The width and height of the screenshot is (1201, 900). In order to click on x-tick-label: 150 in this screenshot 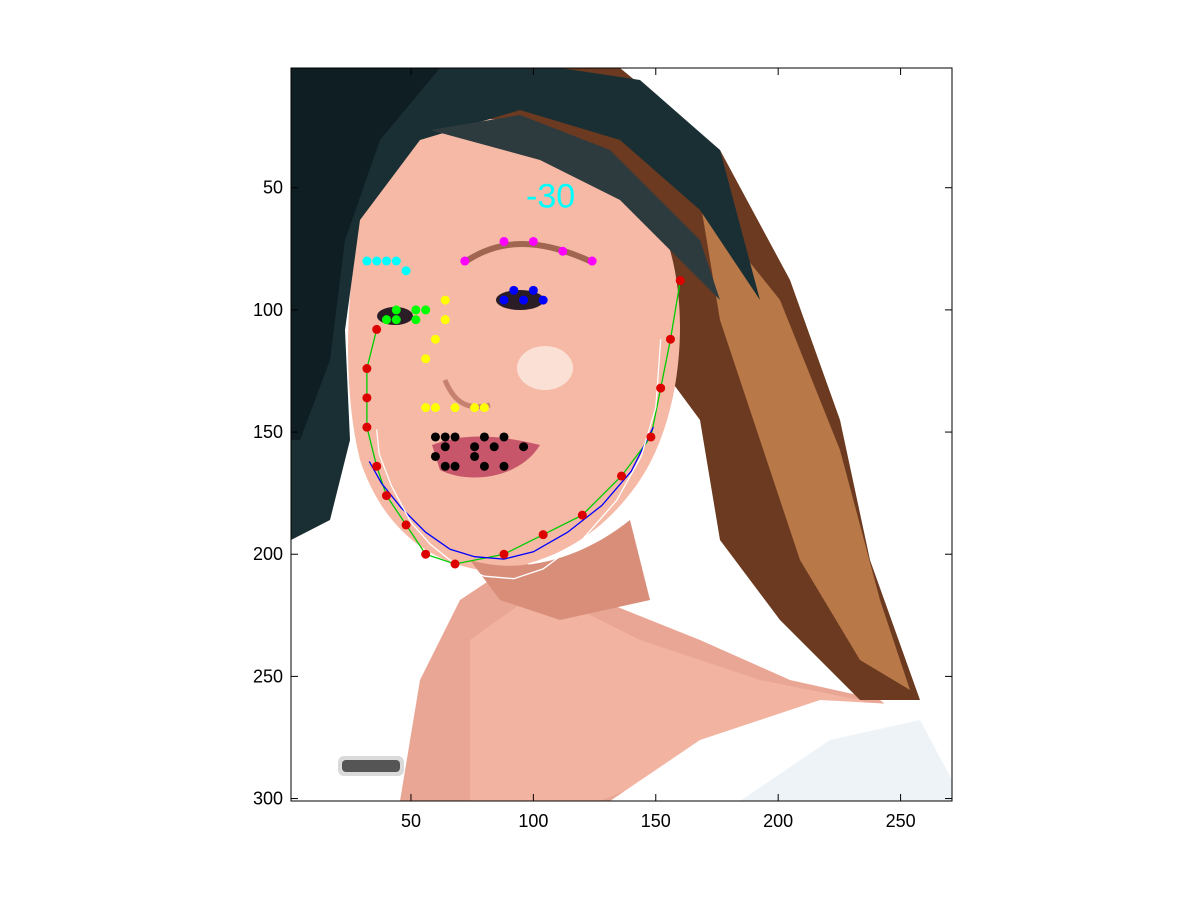, I will do `click(656, 821)`.